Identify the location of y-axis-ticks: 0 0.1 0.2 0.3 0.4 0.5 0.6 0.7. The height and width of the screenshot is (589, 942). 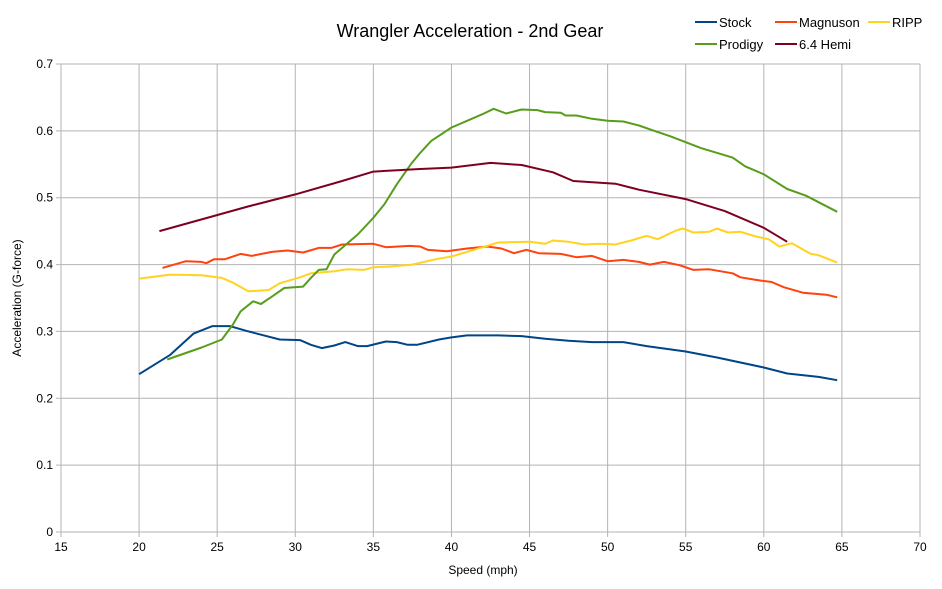
(44, 298).